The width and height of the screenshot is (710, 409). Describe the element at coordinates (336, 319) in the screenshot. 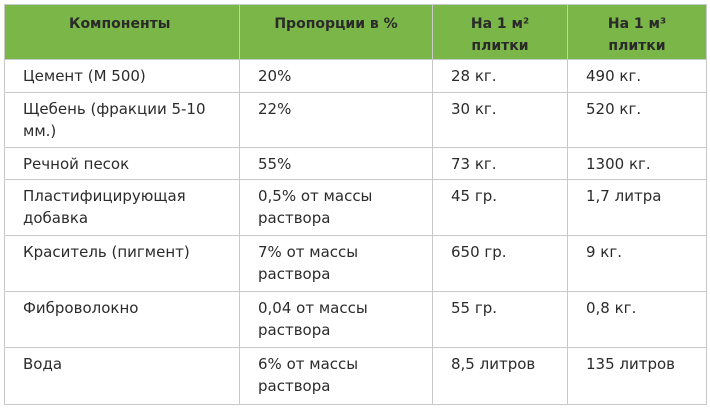

I see `cell-proportion: 0,04 от массы раствора` at that location.